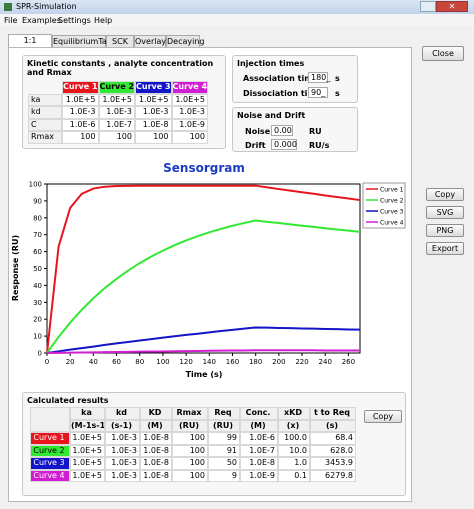 The image size is (474, 509). Describe the element at coordinates (153, 87) in the screenshot. I see `column-header: Curve 3` at that location.